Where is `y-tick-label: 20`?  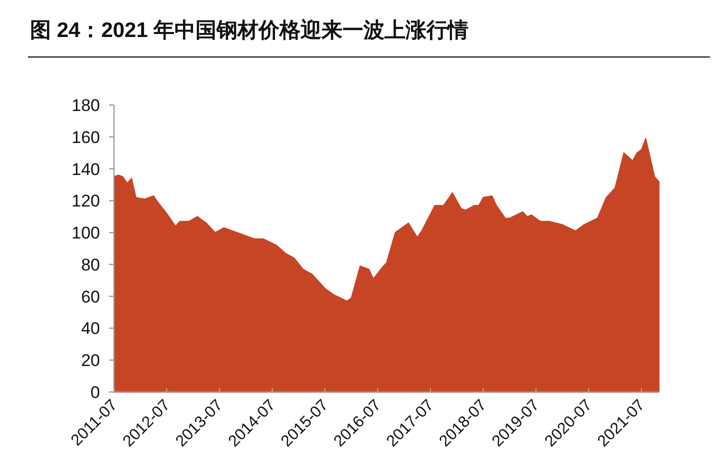
y-tick-label: 20 is located at coordinates (90, 360).